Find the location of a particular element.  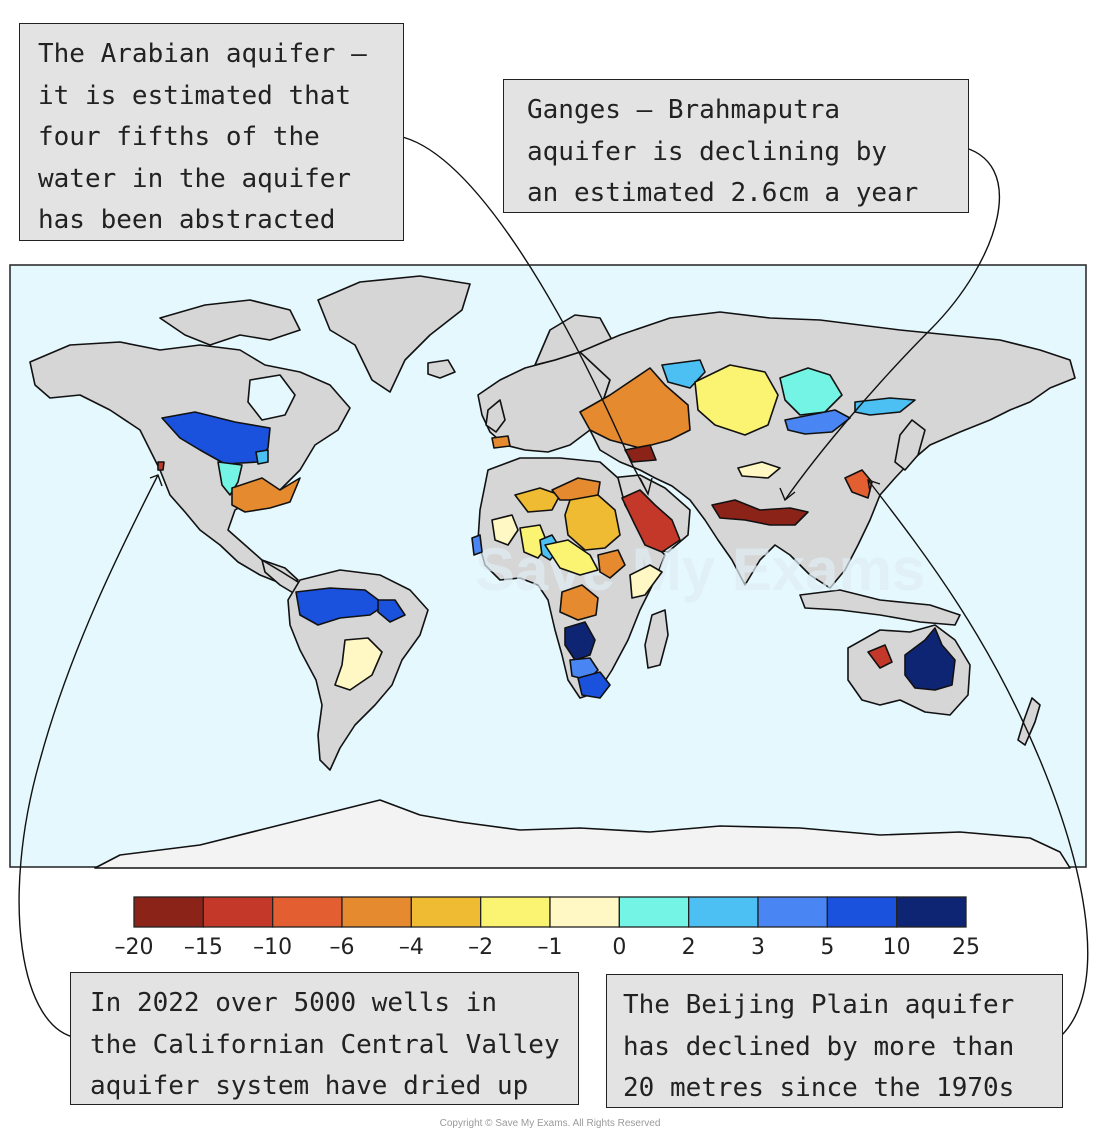

callout-line: The Arabian aquifer – is located at coordinates (202, 54).